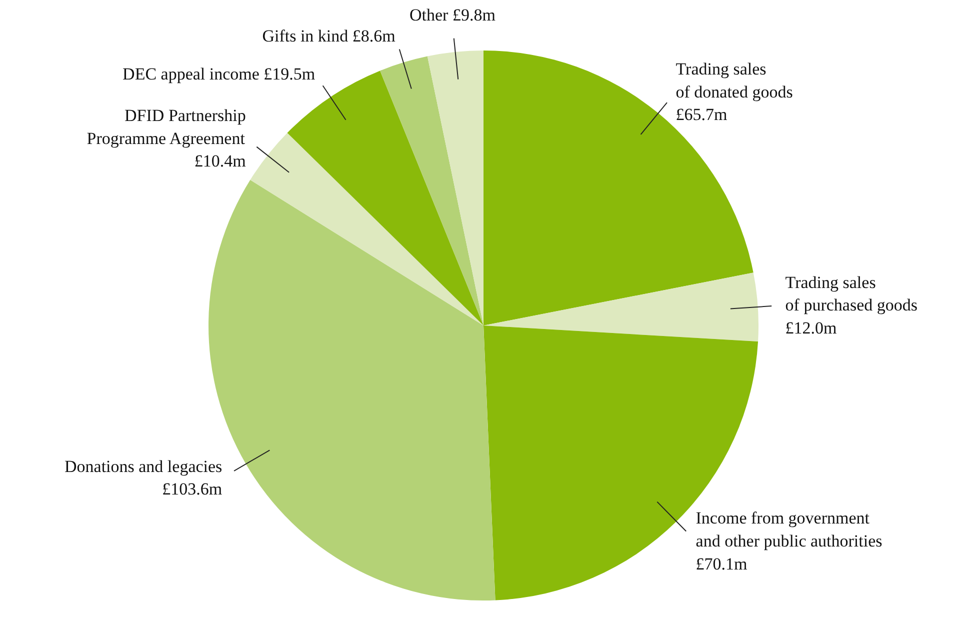  I want to click on slice-label: Income from government and other public authorities, so click(789, 529).